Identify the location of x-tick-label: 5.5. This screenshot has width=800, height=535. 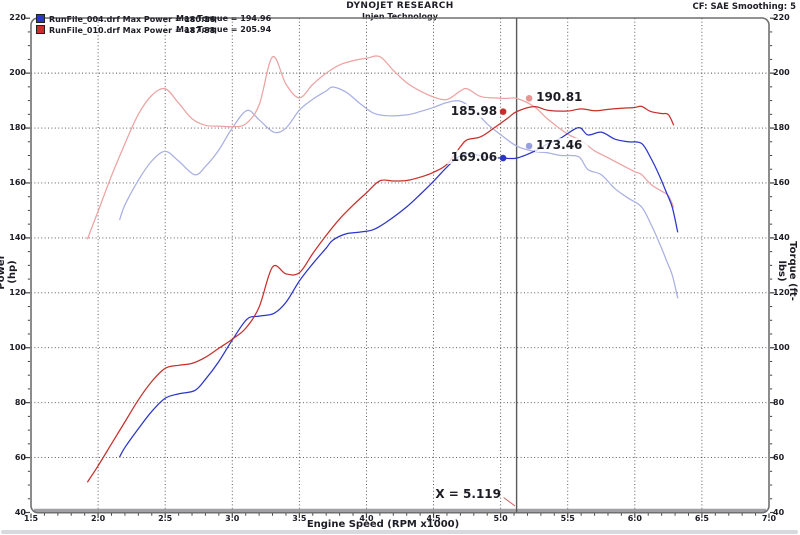
(567, 518).